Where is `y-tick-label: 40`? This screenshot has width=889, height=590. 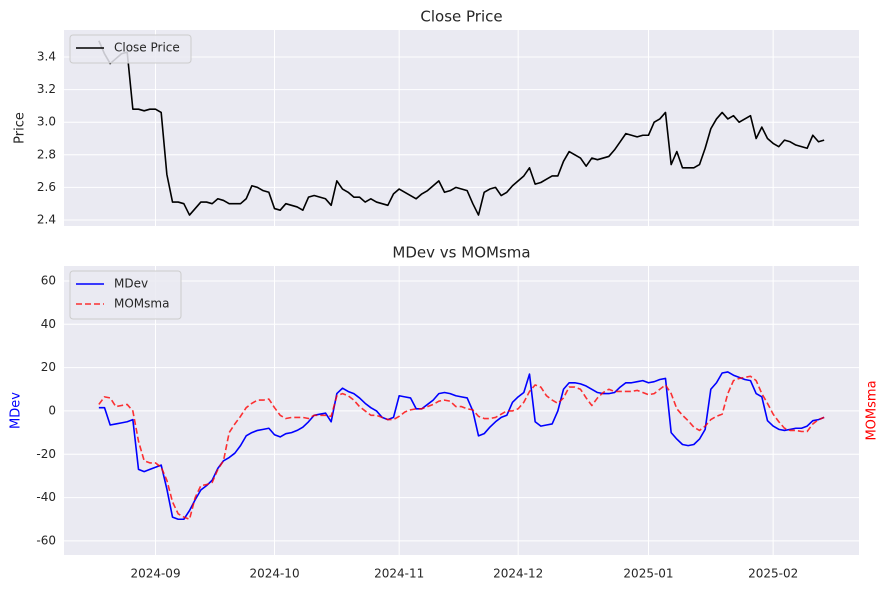 y-tick-label: 40 is located at coordinates (48, 324).